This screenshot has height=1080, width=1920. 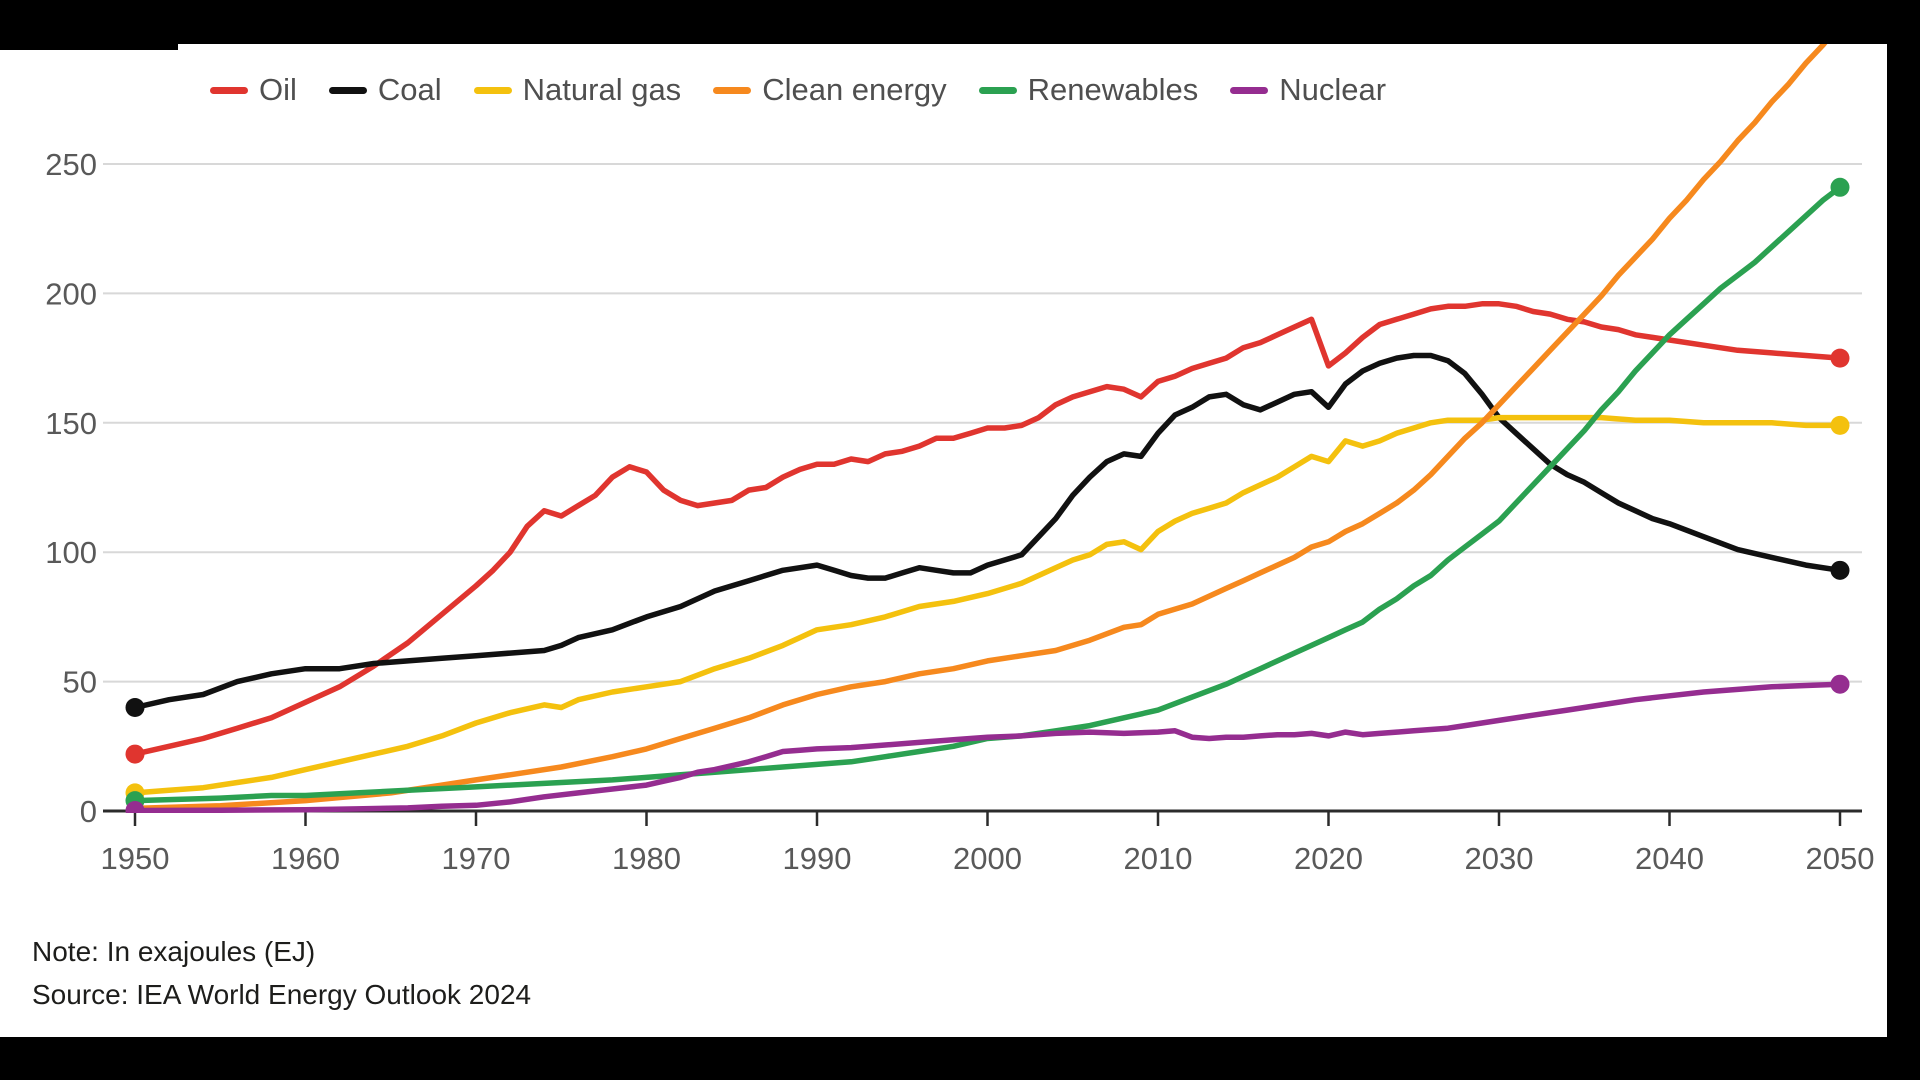 What do you see at coordinates (305, 858) in the screenshot?
I see `x-tick-label-1960: 1960` at bounding box center [305, 858].